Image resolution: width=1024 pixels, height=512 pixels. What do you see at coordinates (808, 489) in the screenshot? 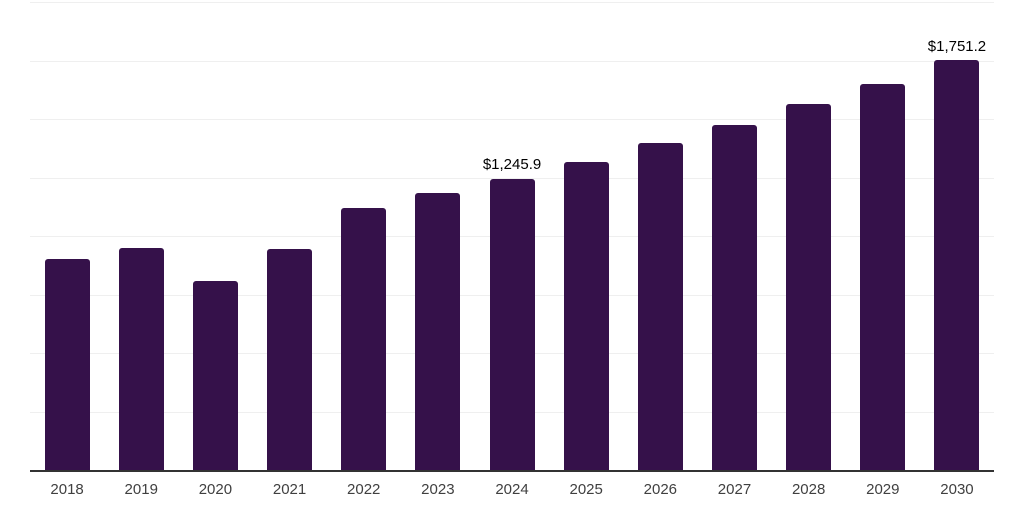
I see `x-axis-label-2028: 2028` at bounding box center [808, 489].